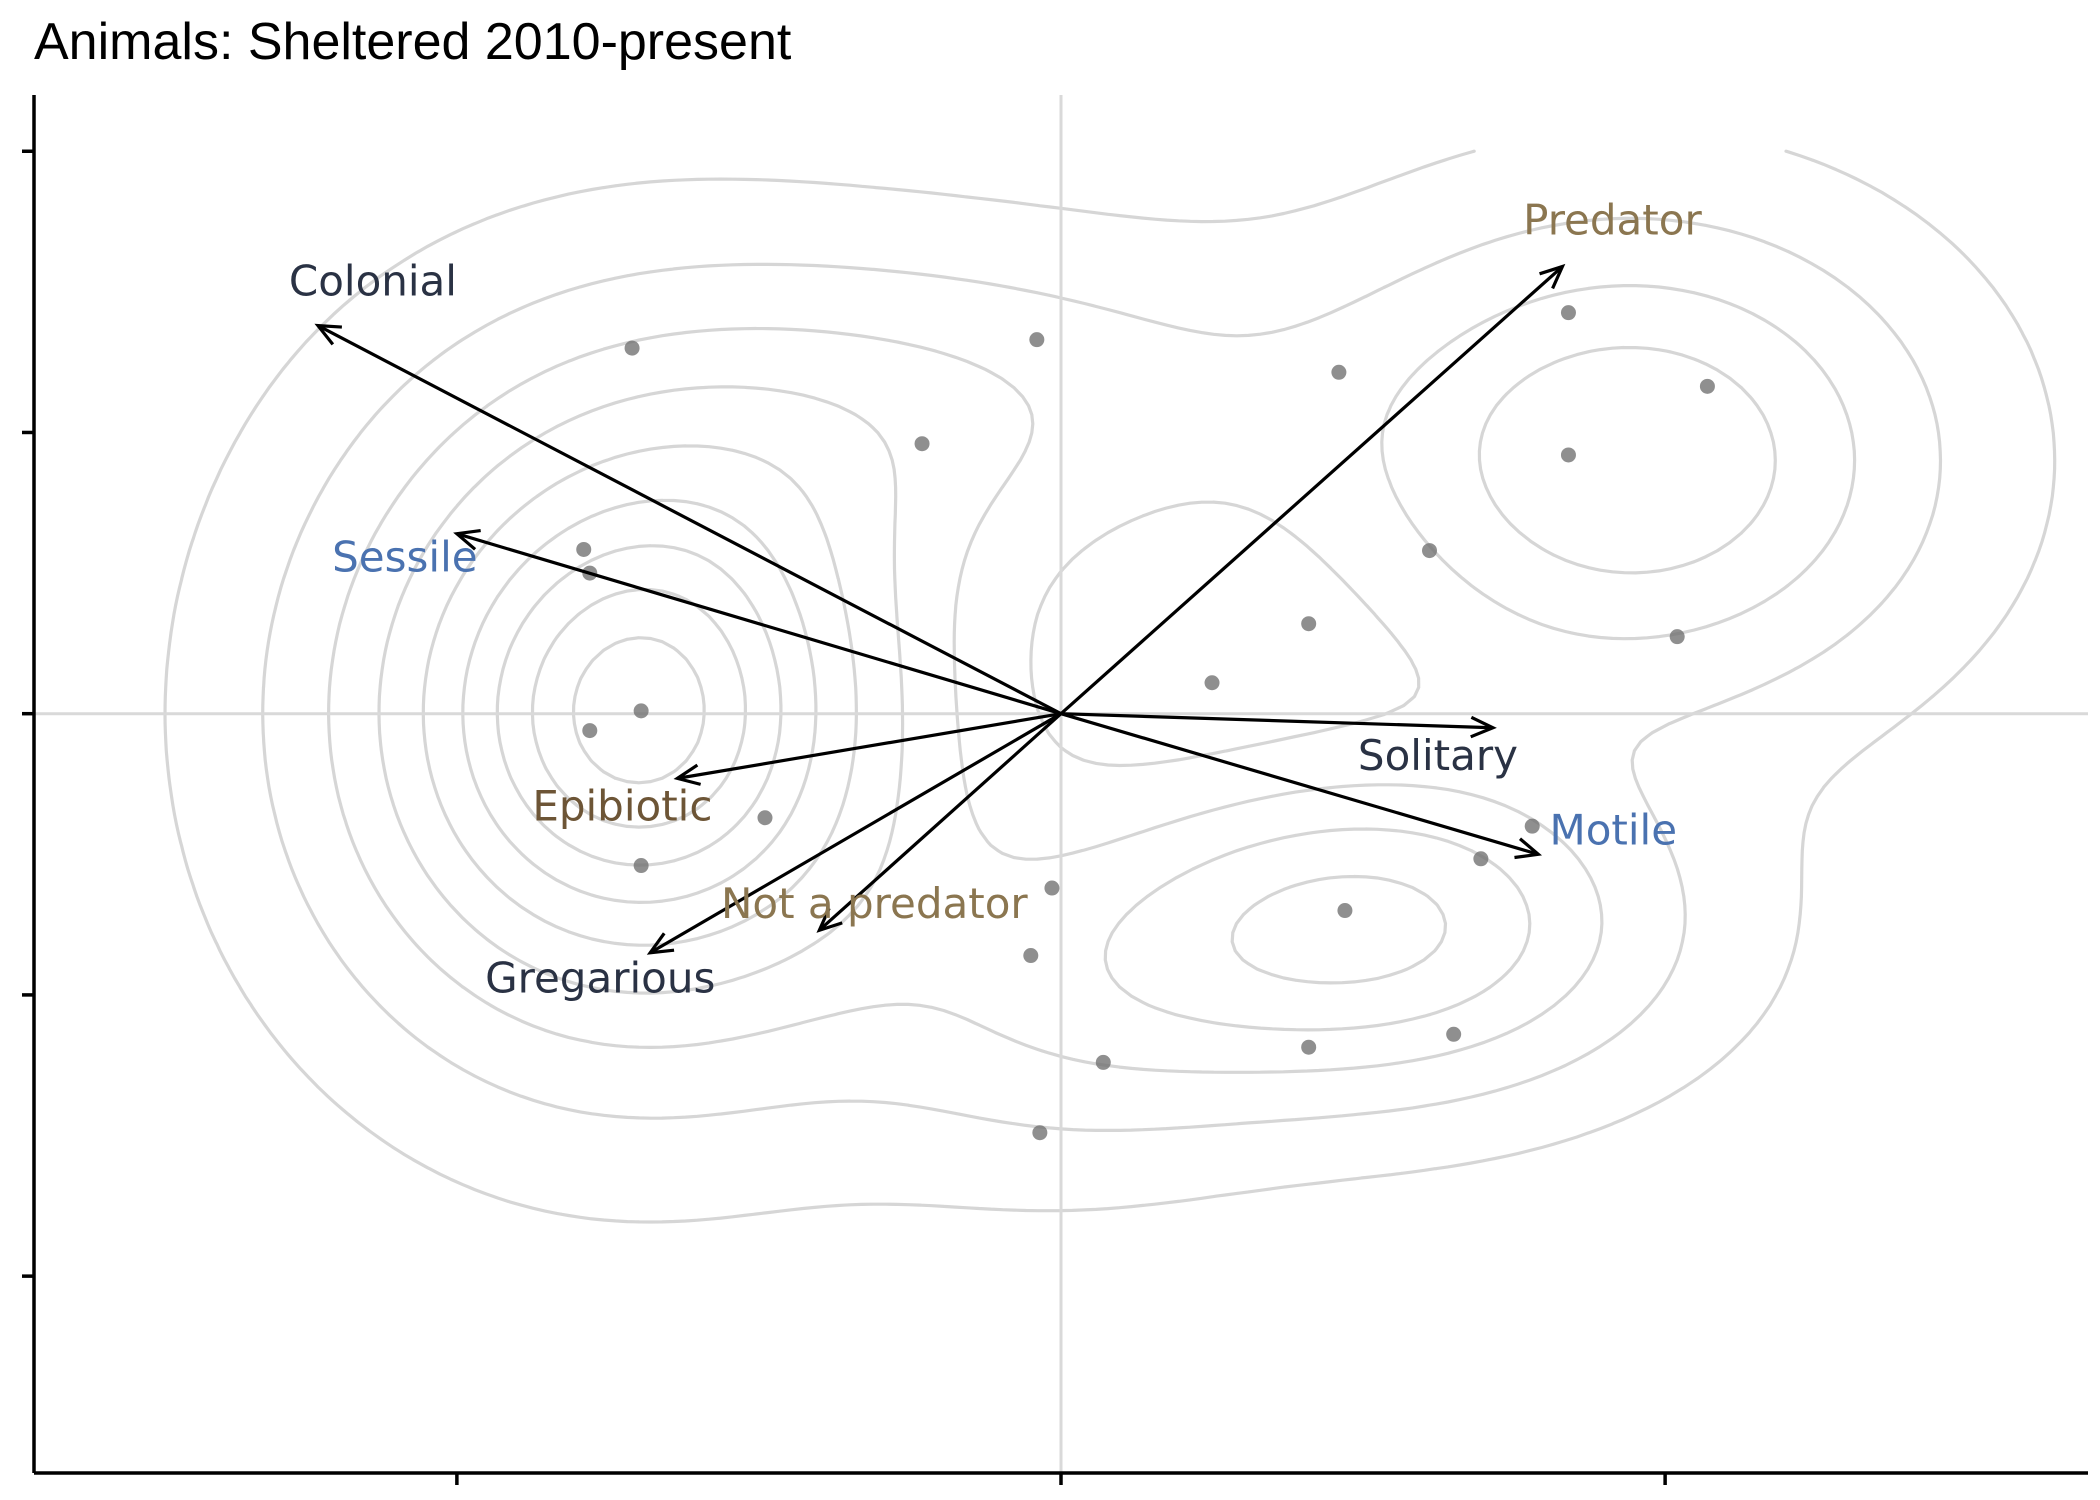  Describe the element at coordinates (687, 774) in the screenshot. I see `arrowhead-epibiotic` at that location.